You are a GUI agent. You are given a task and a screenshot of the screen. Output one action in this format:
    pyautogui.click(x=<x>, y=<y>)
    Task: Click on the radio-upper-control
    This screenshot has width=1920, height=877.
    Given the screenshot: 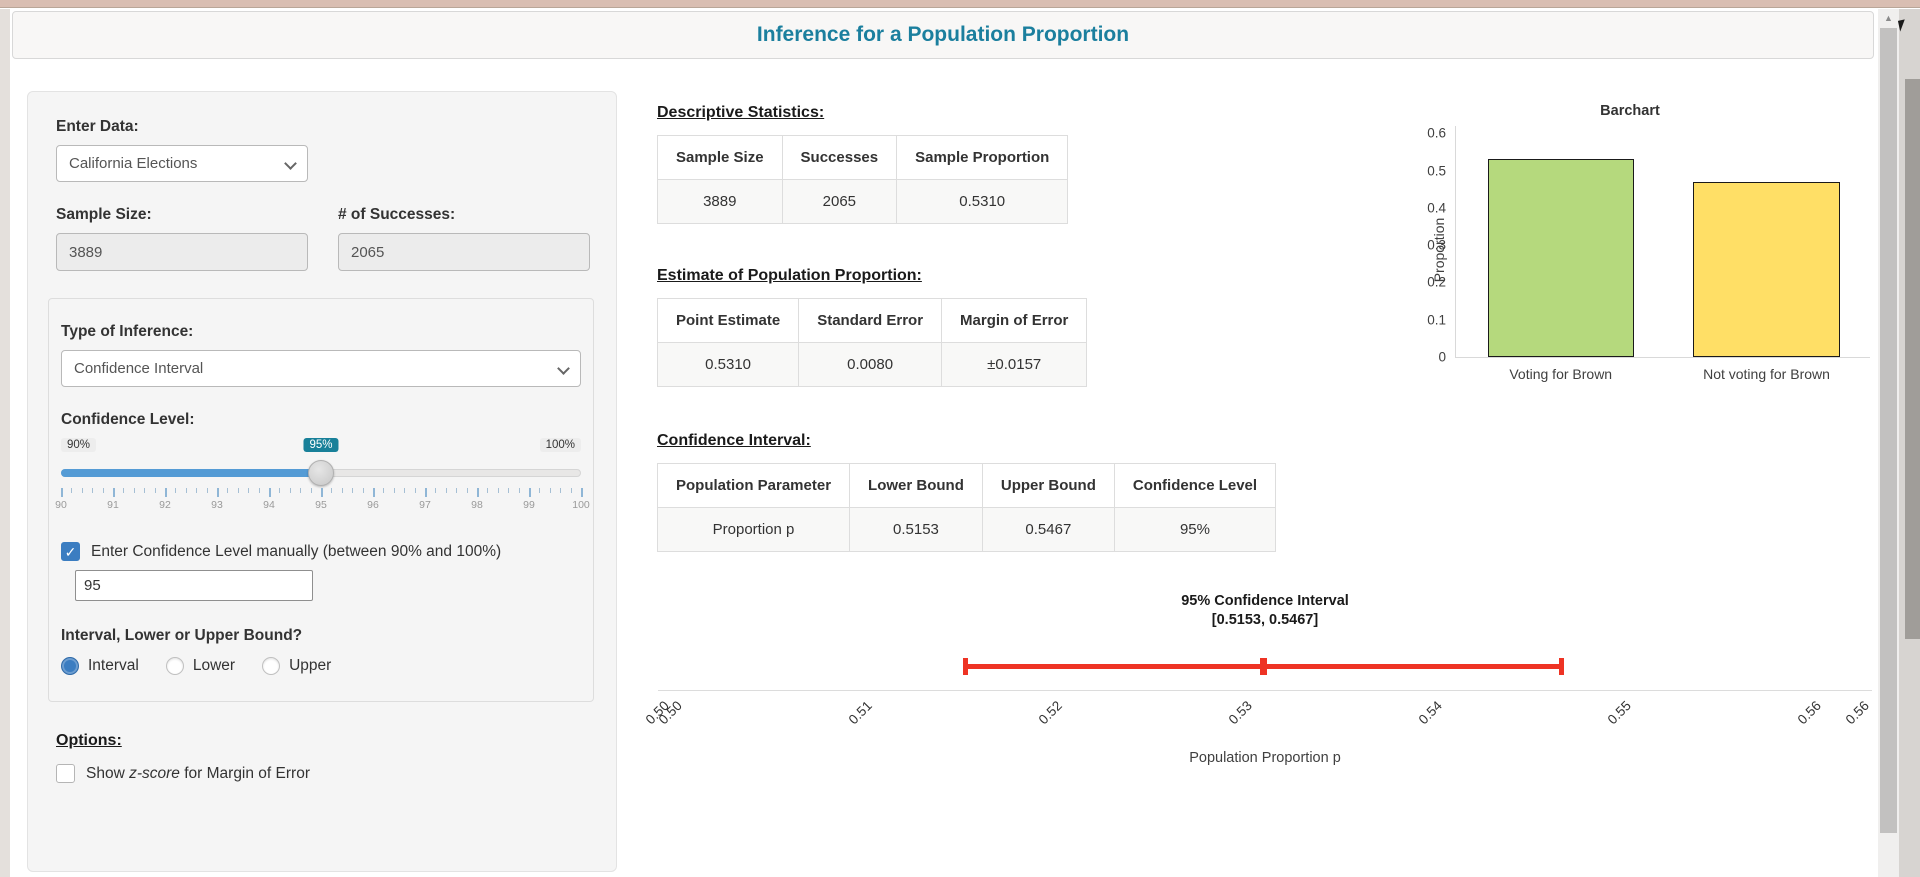 What is the action you would take?
    pyautogui.click(x=271, y=666)
    